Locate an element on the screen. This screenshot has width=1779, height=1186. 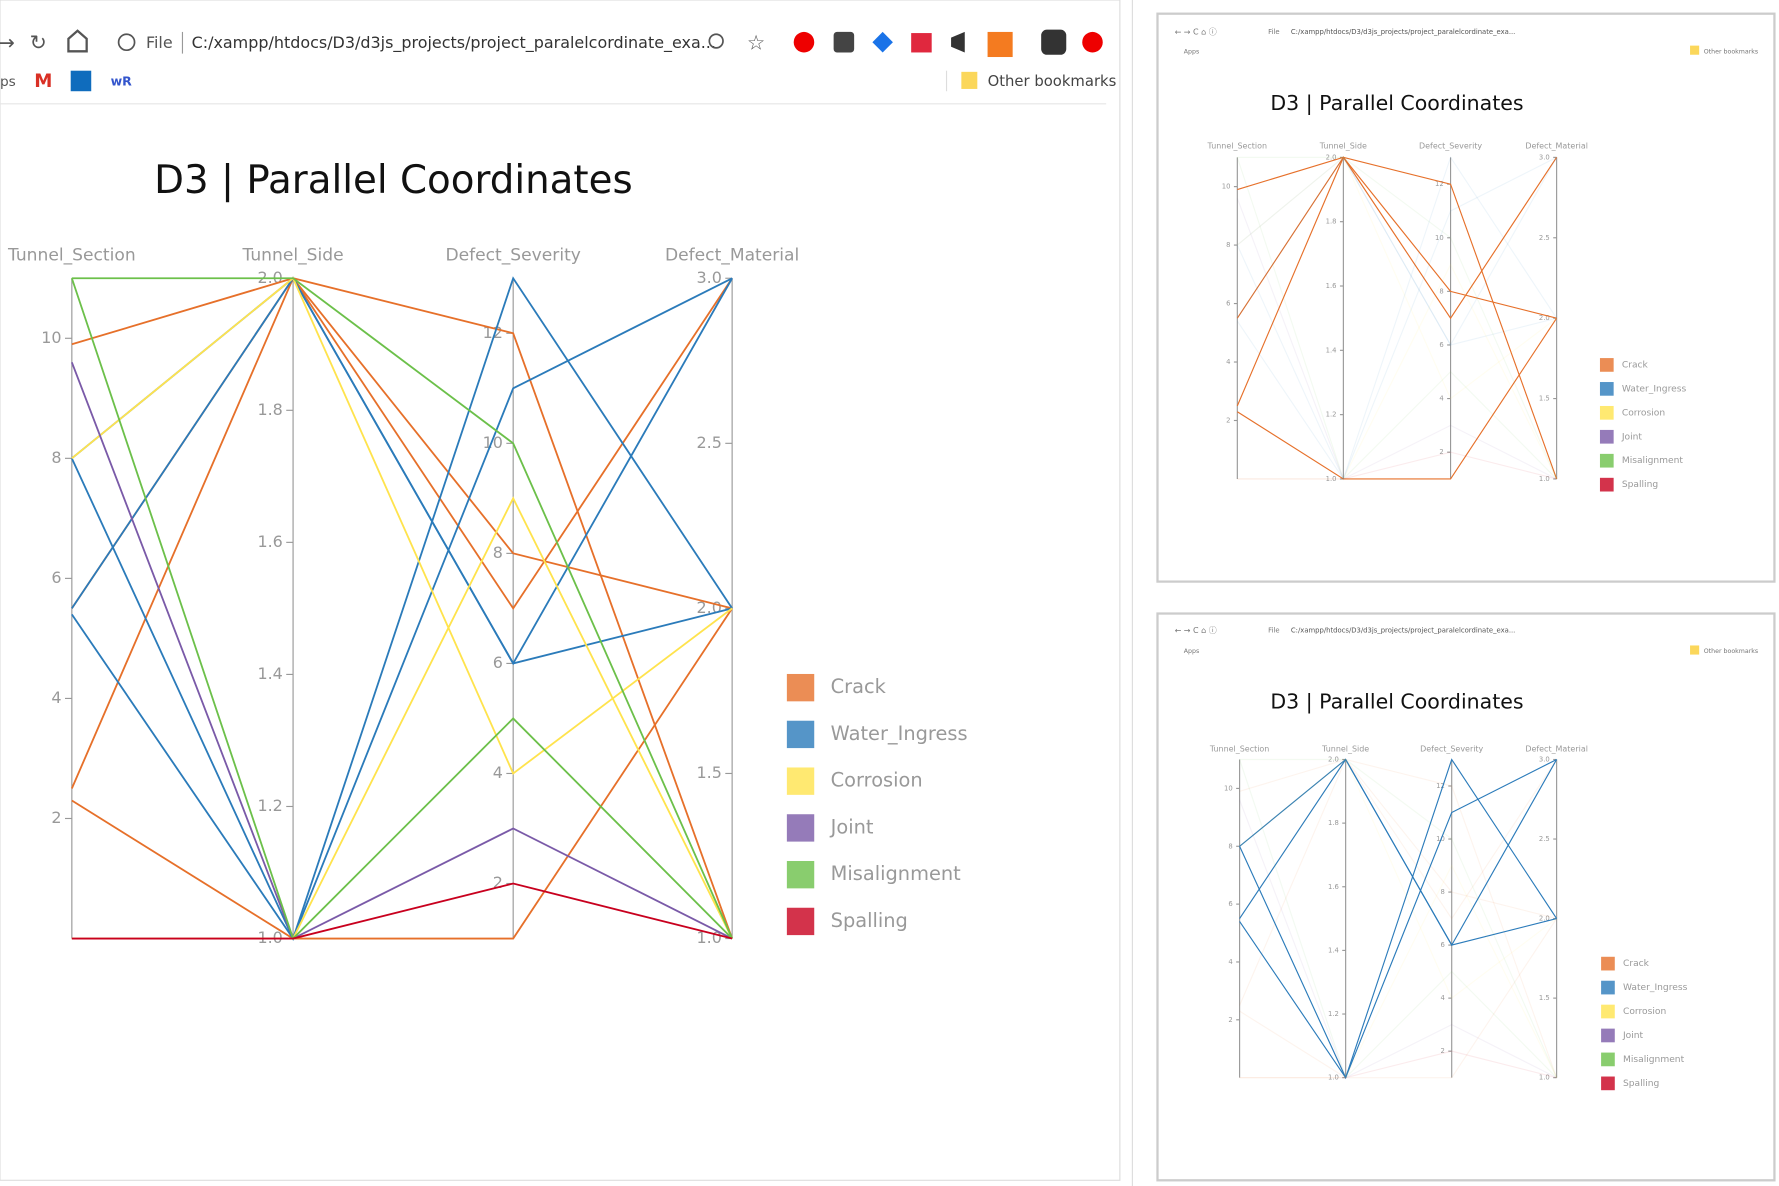
gmail-bookmark: M is located at coordinates (43, 81).